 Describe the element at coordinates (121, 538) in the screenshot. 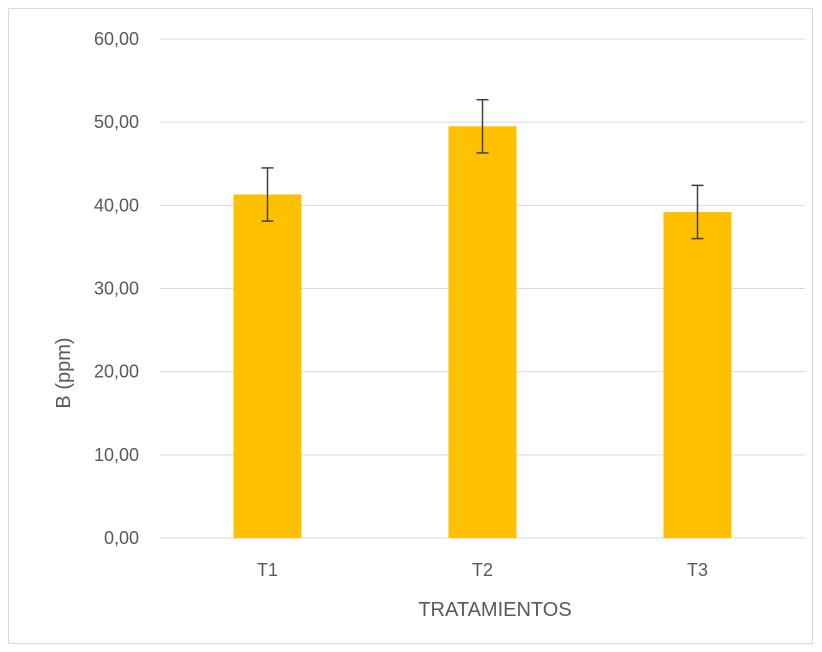

I see `y-tick-label: 0,00` at that location.